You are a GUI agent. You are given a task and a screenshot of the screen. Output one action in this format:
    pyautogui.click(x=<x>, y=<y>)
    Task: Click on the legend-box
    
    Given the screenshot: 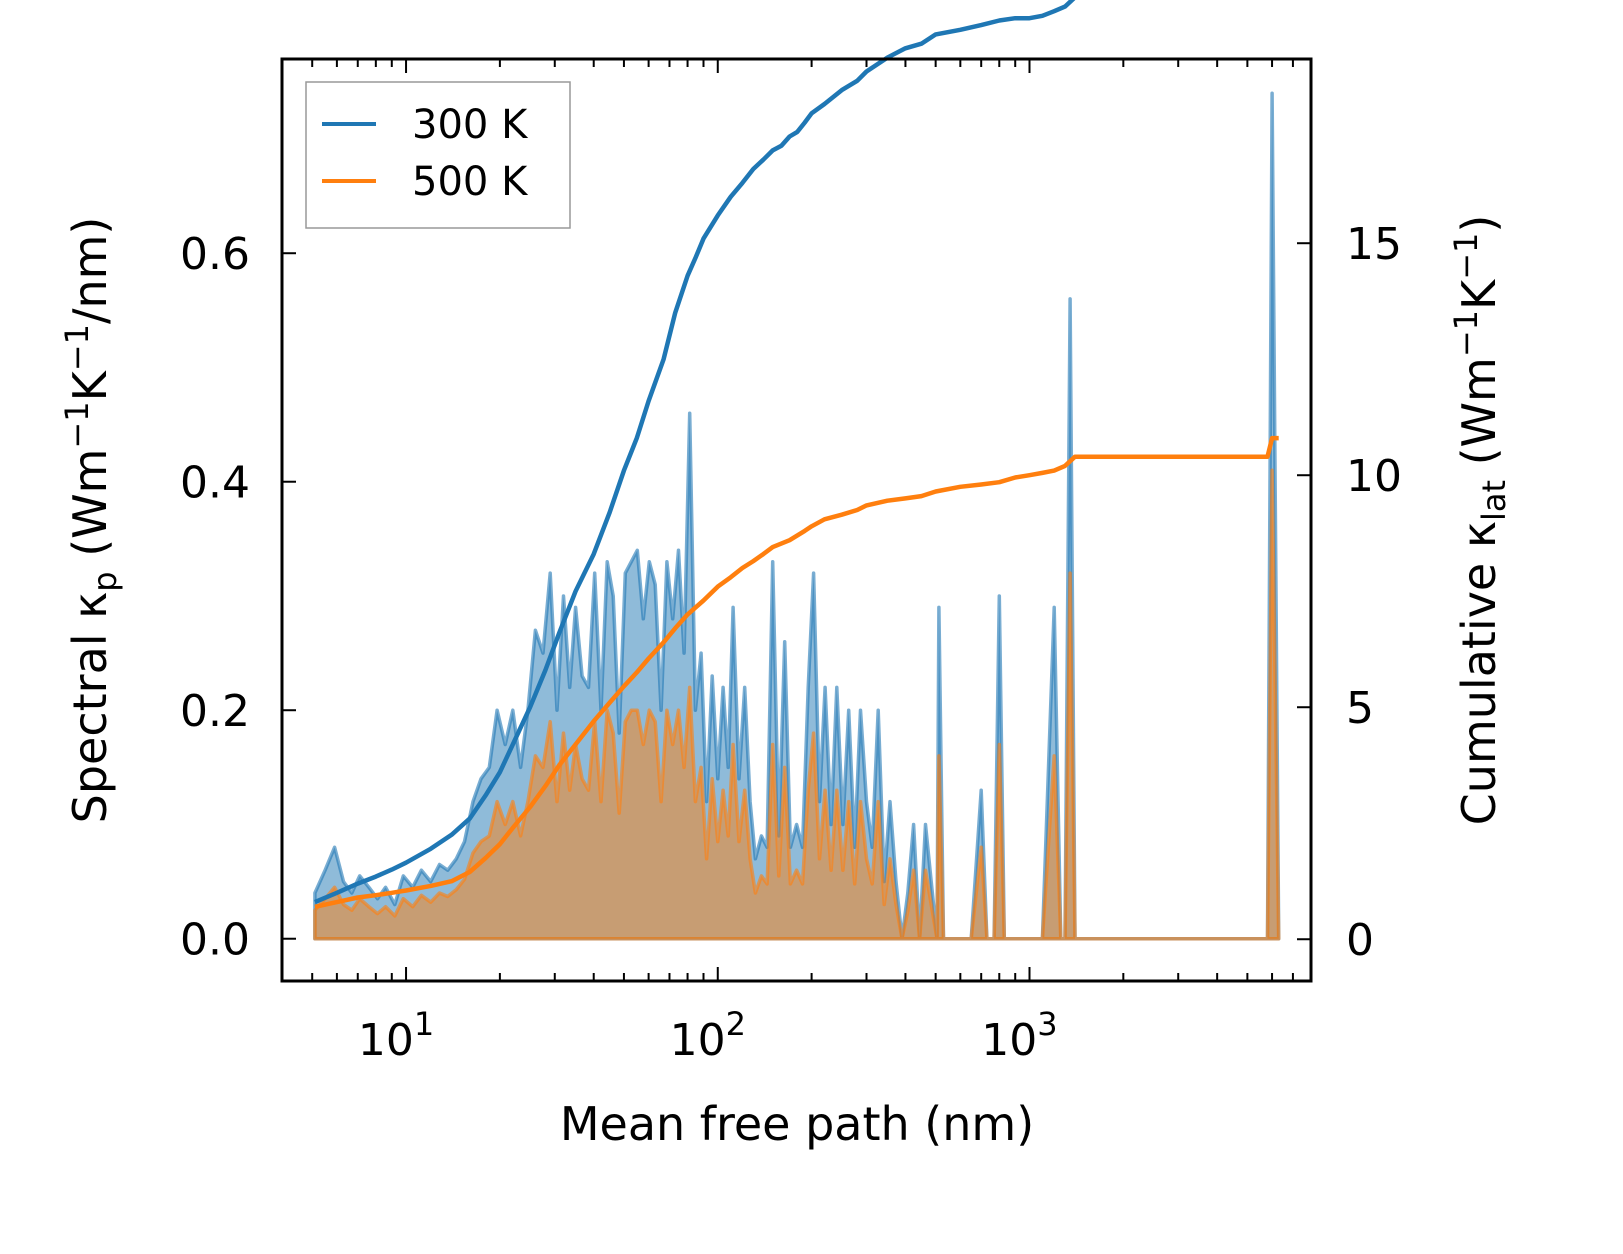 What is the action you would take?
    pyautogui.click(x=438, y=155)
    